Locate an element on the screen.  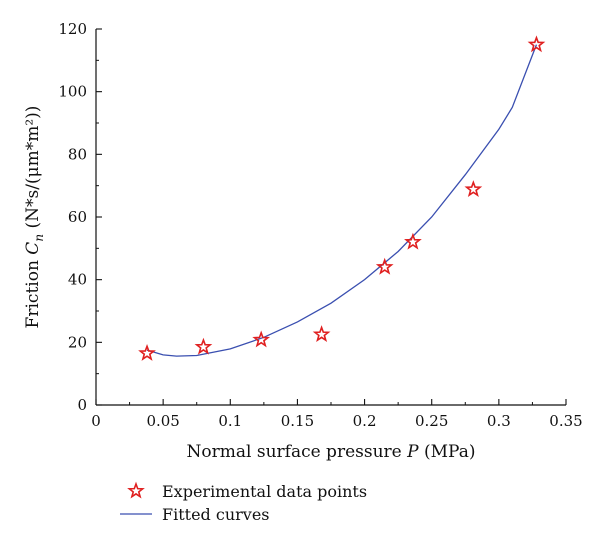
y-axis-ticks: 0 20 40 60 80 100 120 is located at coordinates (80, 217).